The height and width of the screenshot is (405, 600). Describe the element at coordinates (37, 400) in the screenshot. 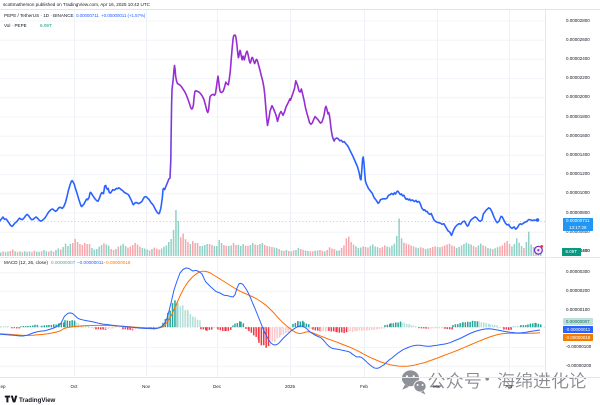

I see `svg-text: TradingView` at that location.